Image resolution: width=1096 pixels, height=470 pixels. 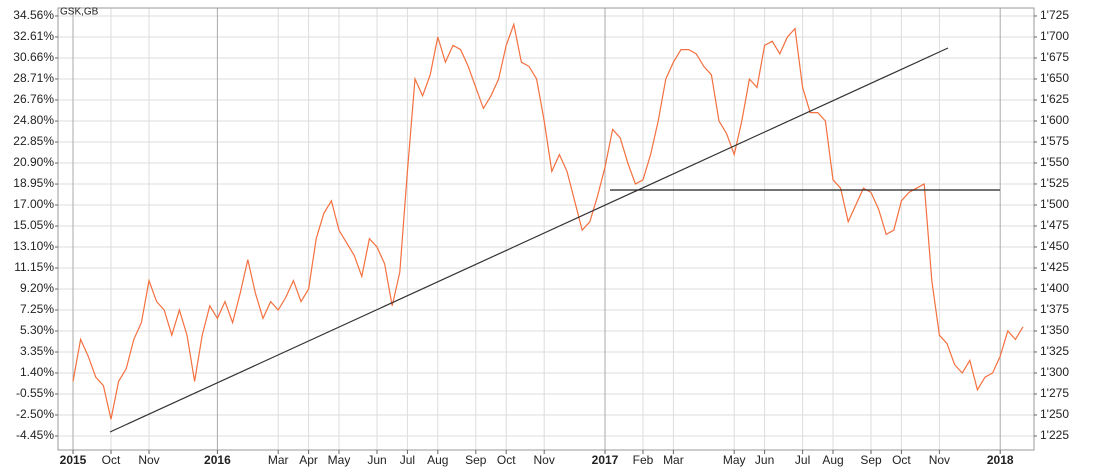 I want to click on x-tick-label: Feb, so click(x=643, y=460).